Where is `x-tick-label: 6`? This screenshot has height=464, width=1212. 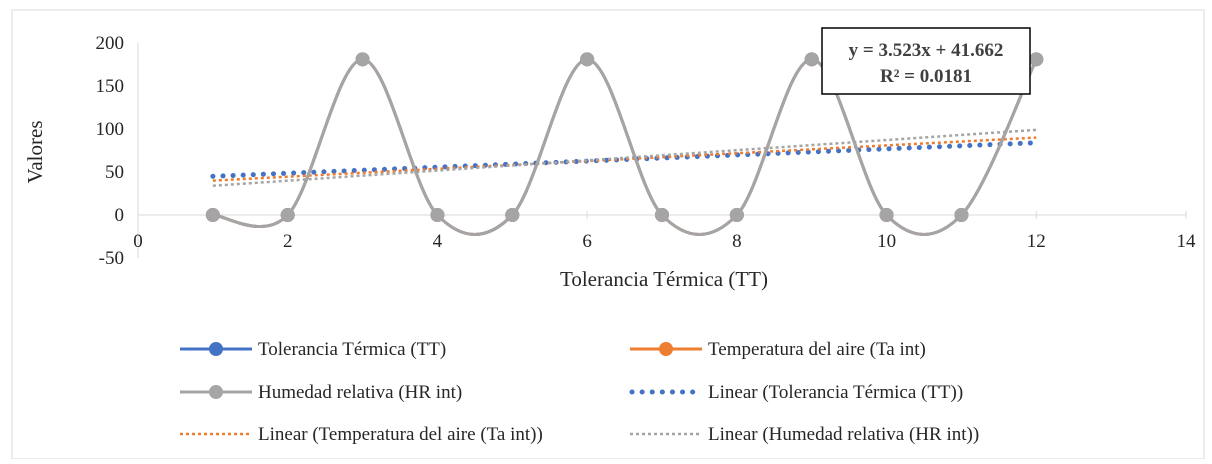
x-tick-label: 6 is located at coordinates (587, 241).